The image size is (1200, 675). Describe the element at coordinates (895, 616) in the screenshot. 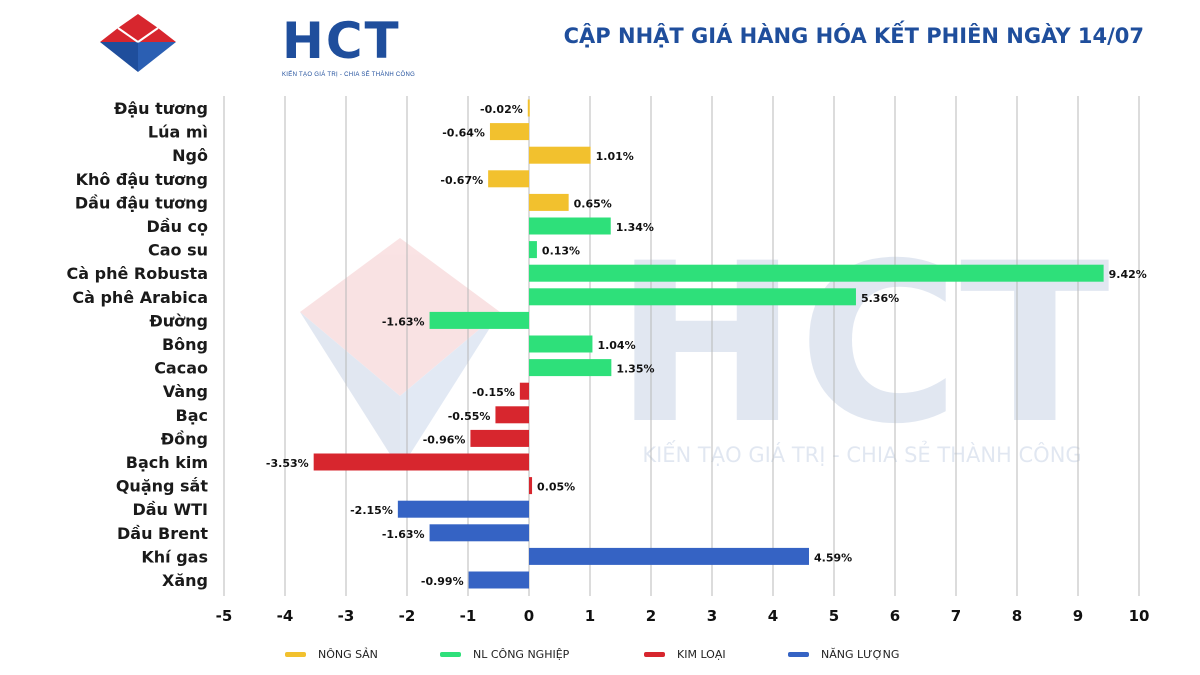

I see `x-tick-label: 6` at that location.